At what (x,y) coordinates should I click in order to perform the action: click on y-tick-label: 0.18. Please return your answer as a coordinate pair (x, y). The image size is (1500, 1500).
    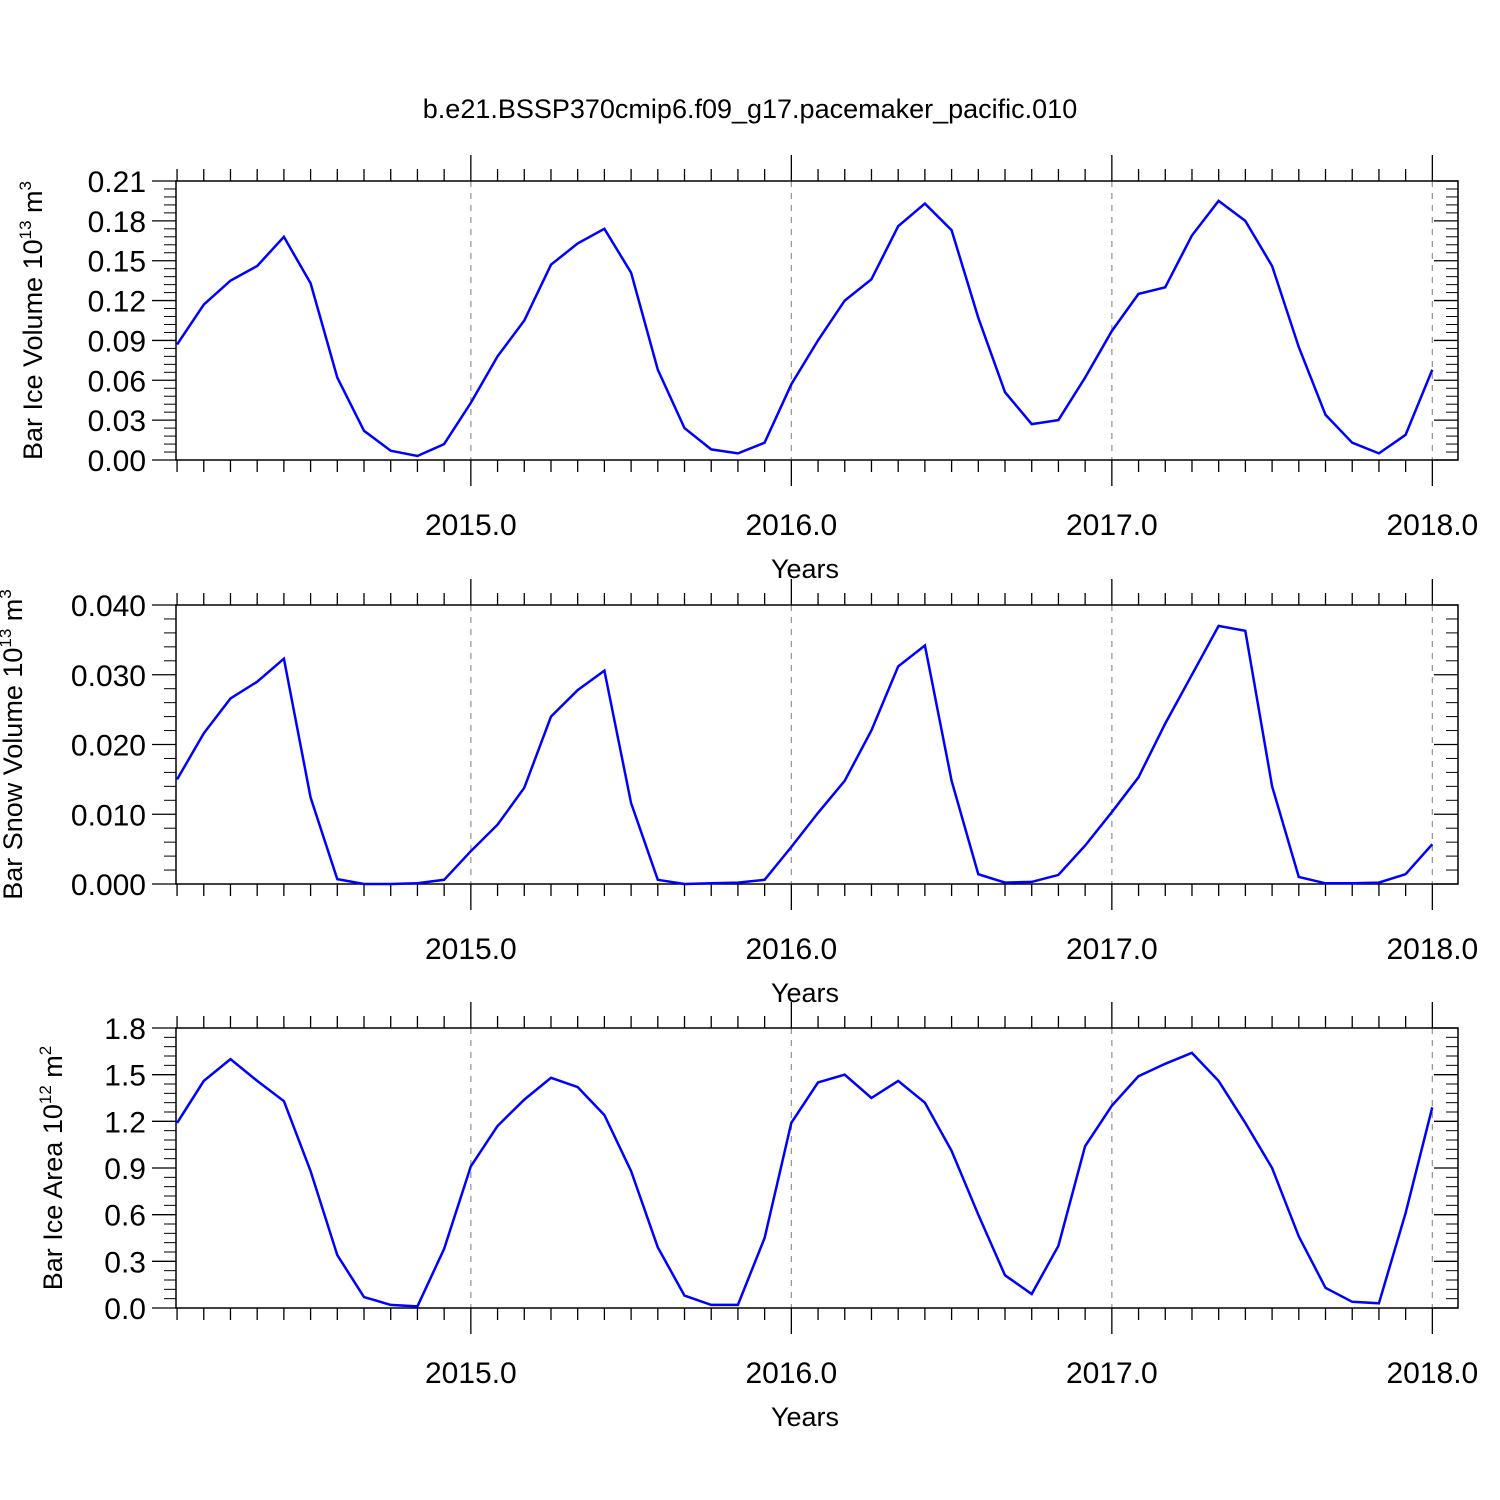
    Looking at the image, I should click on (117, 222).